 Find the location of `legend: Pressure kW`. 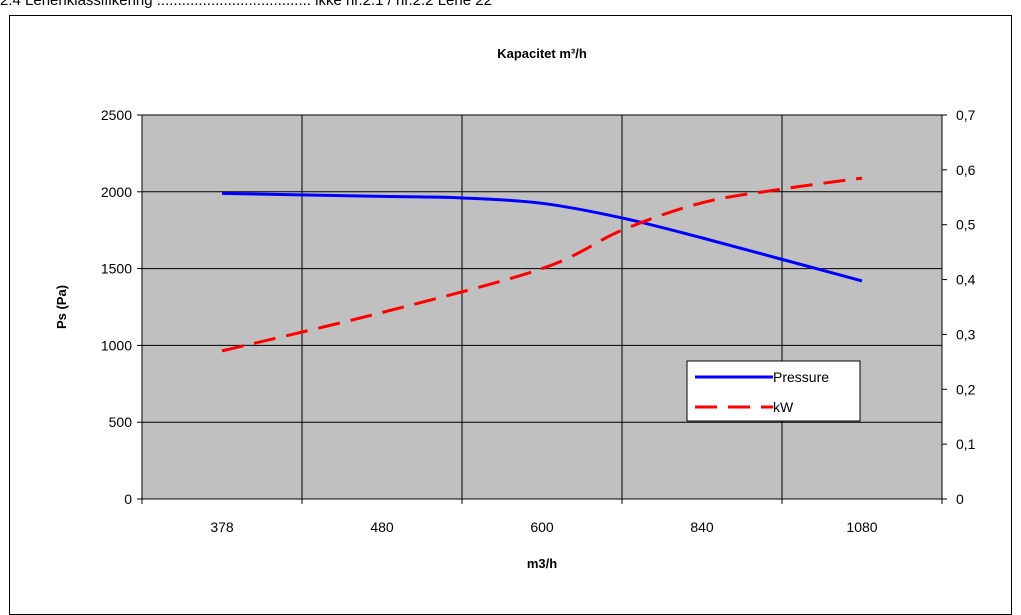

legend: Pressure kW is located at coordinates (773, 391).